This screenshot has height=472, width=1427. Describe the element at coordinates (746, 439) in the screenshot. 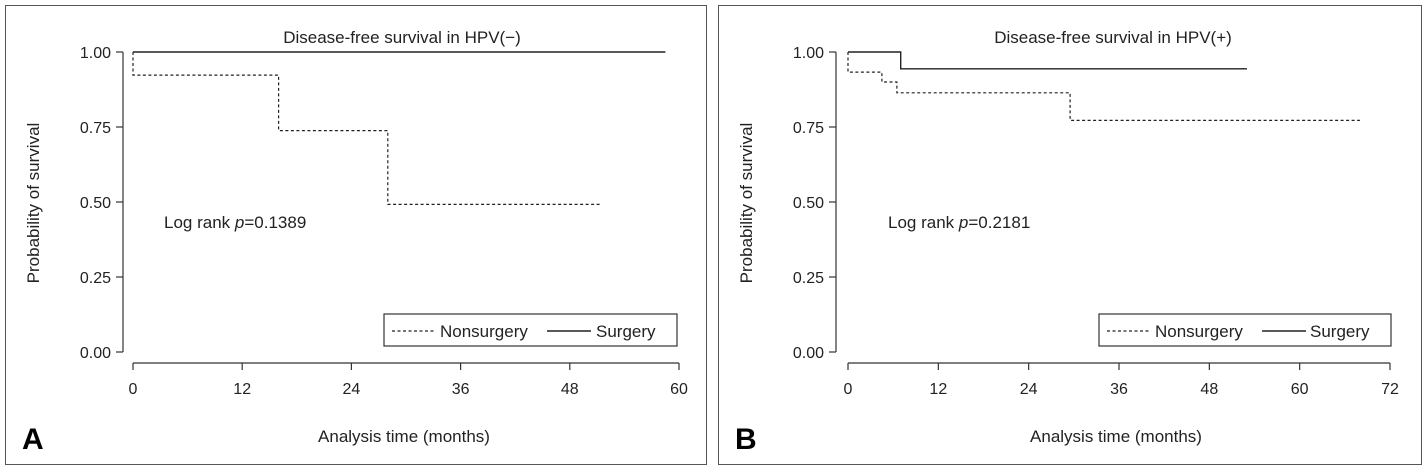

I see `panel-letter: B` at that location.